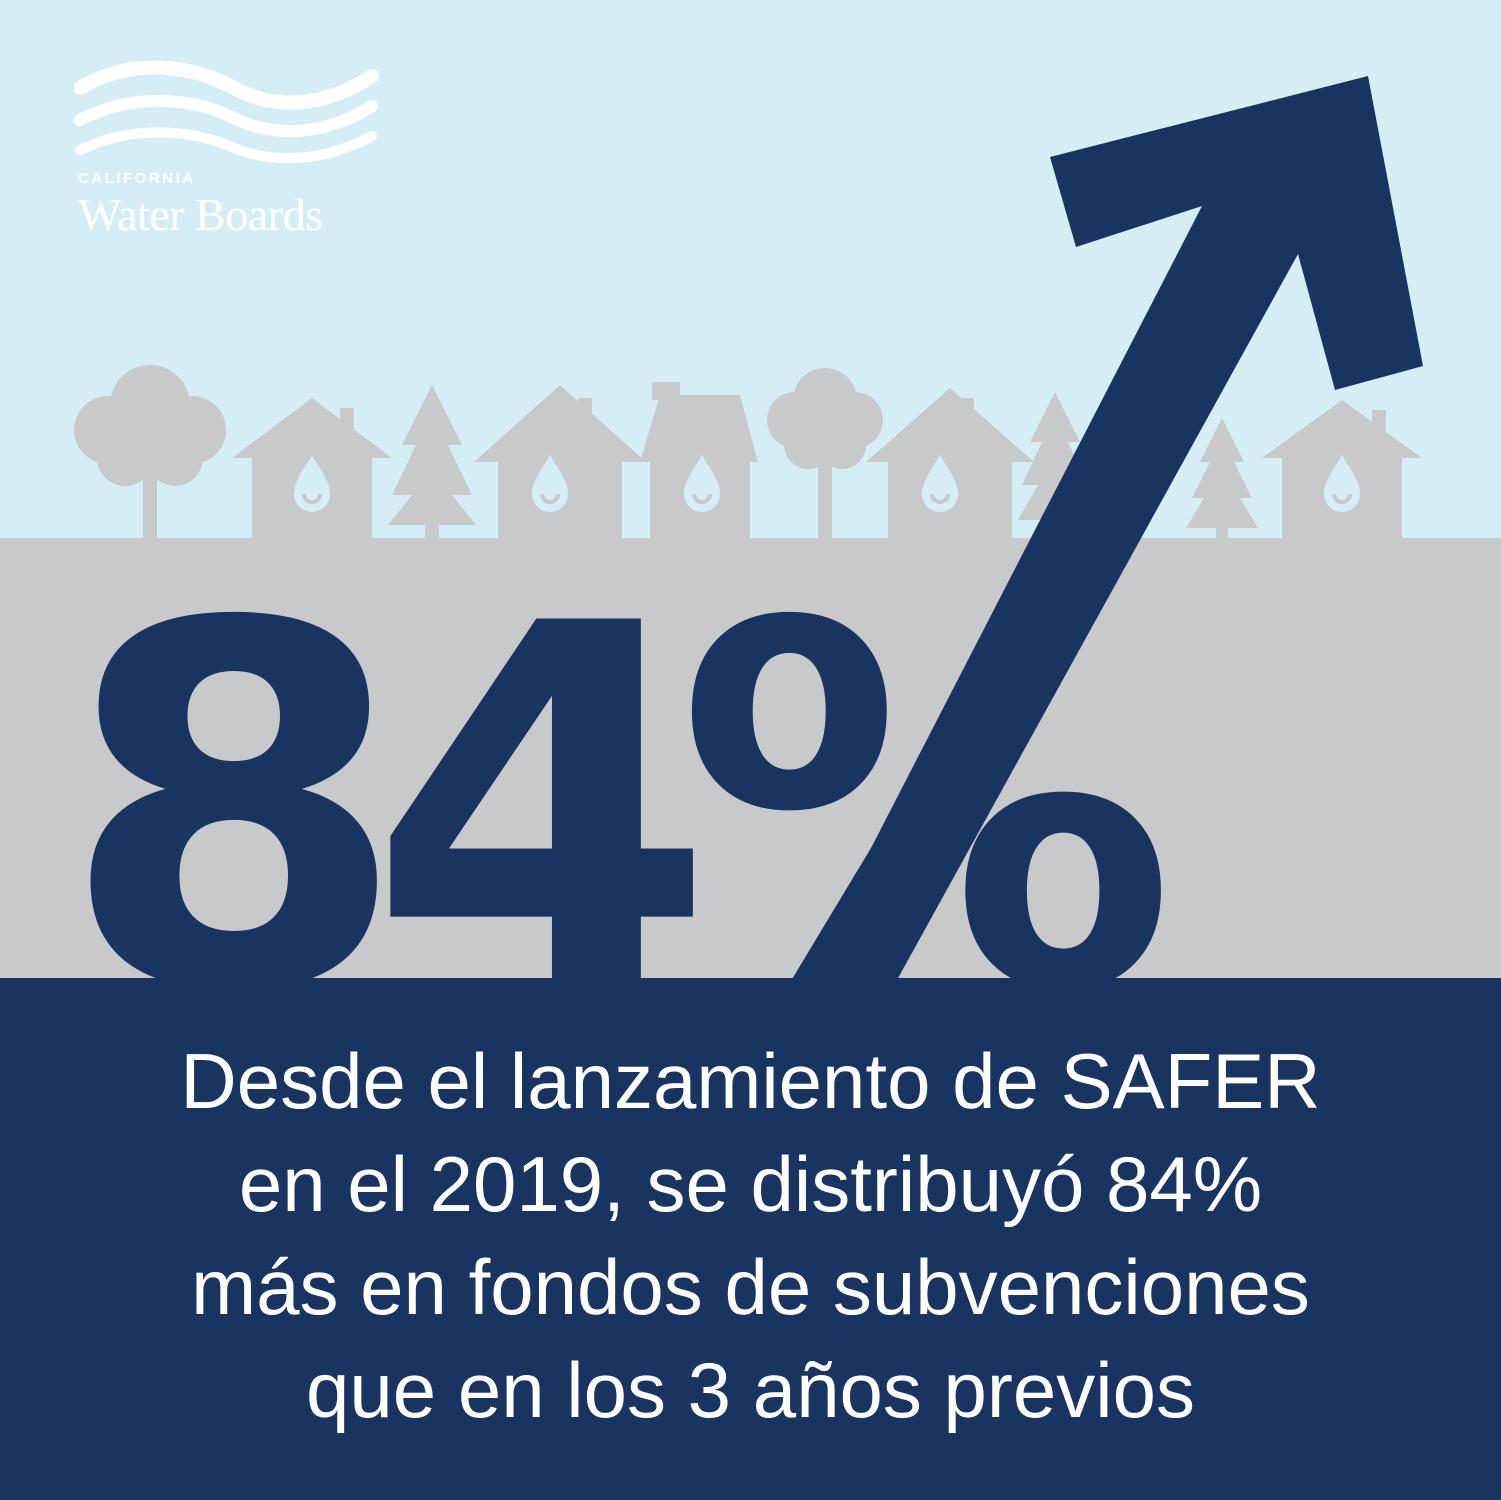 The height and width of the screenshot is (1500, 1501). I want to click on house-icon, so click(560, 463).